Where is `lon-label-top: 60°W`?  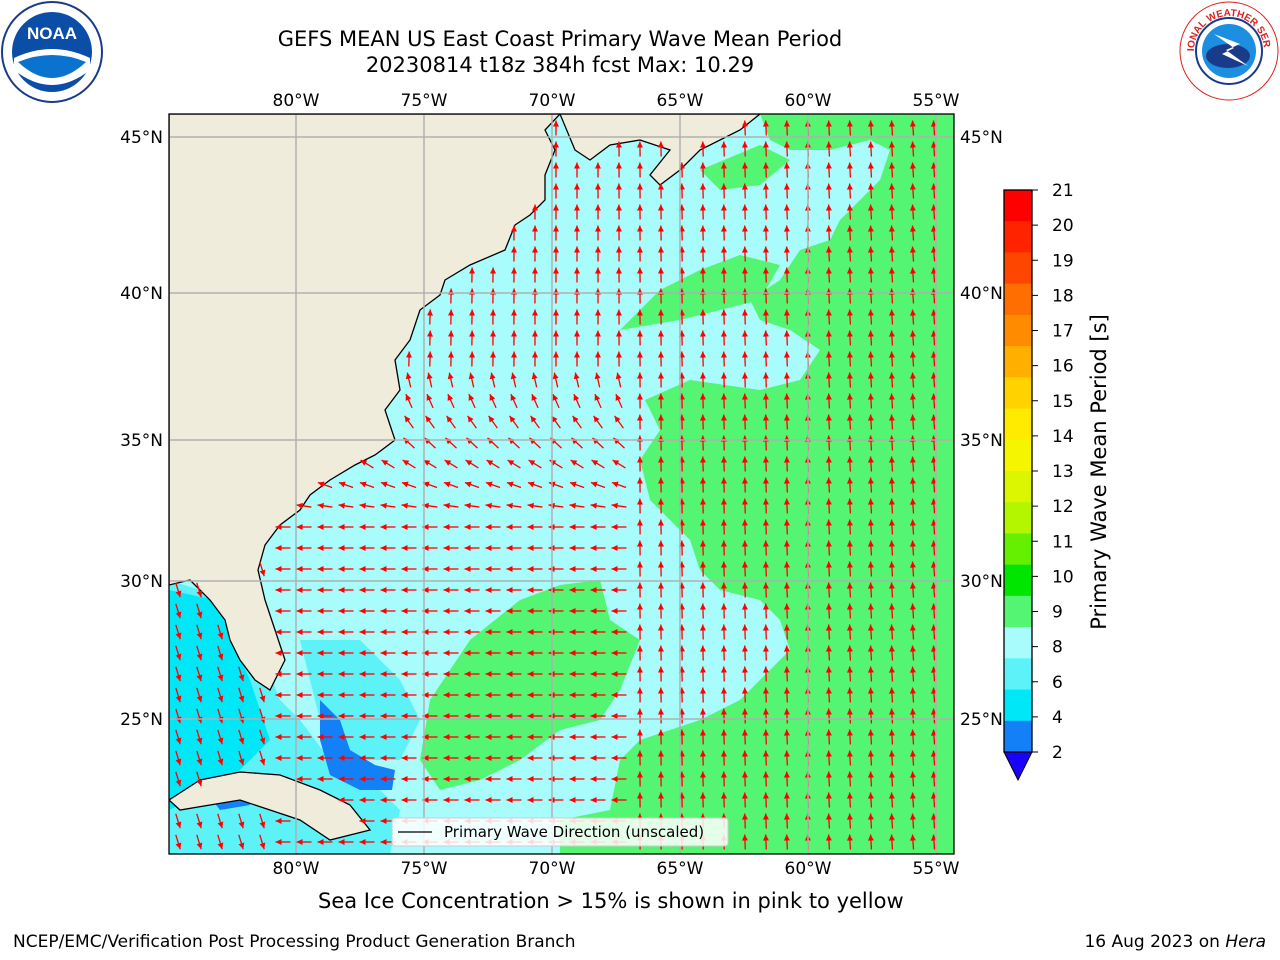 lon-label-top: 60°W is located at coordinates (808, 101).